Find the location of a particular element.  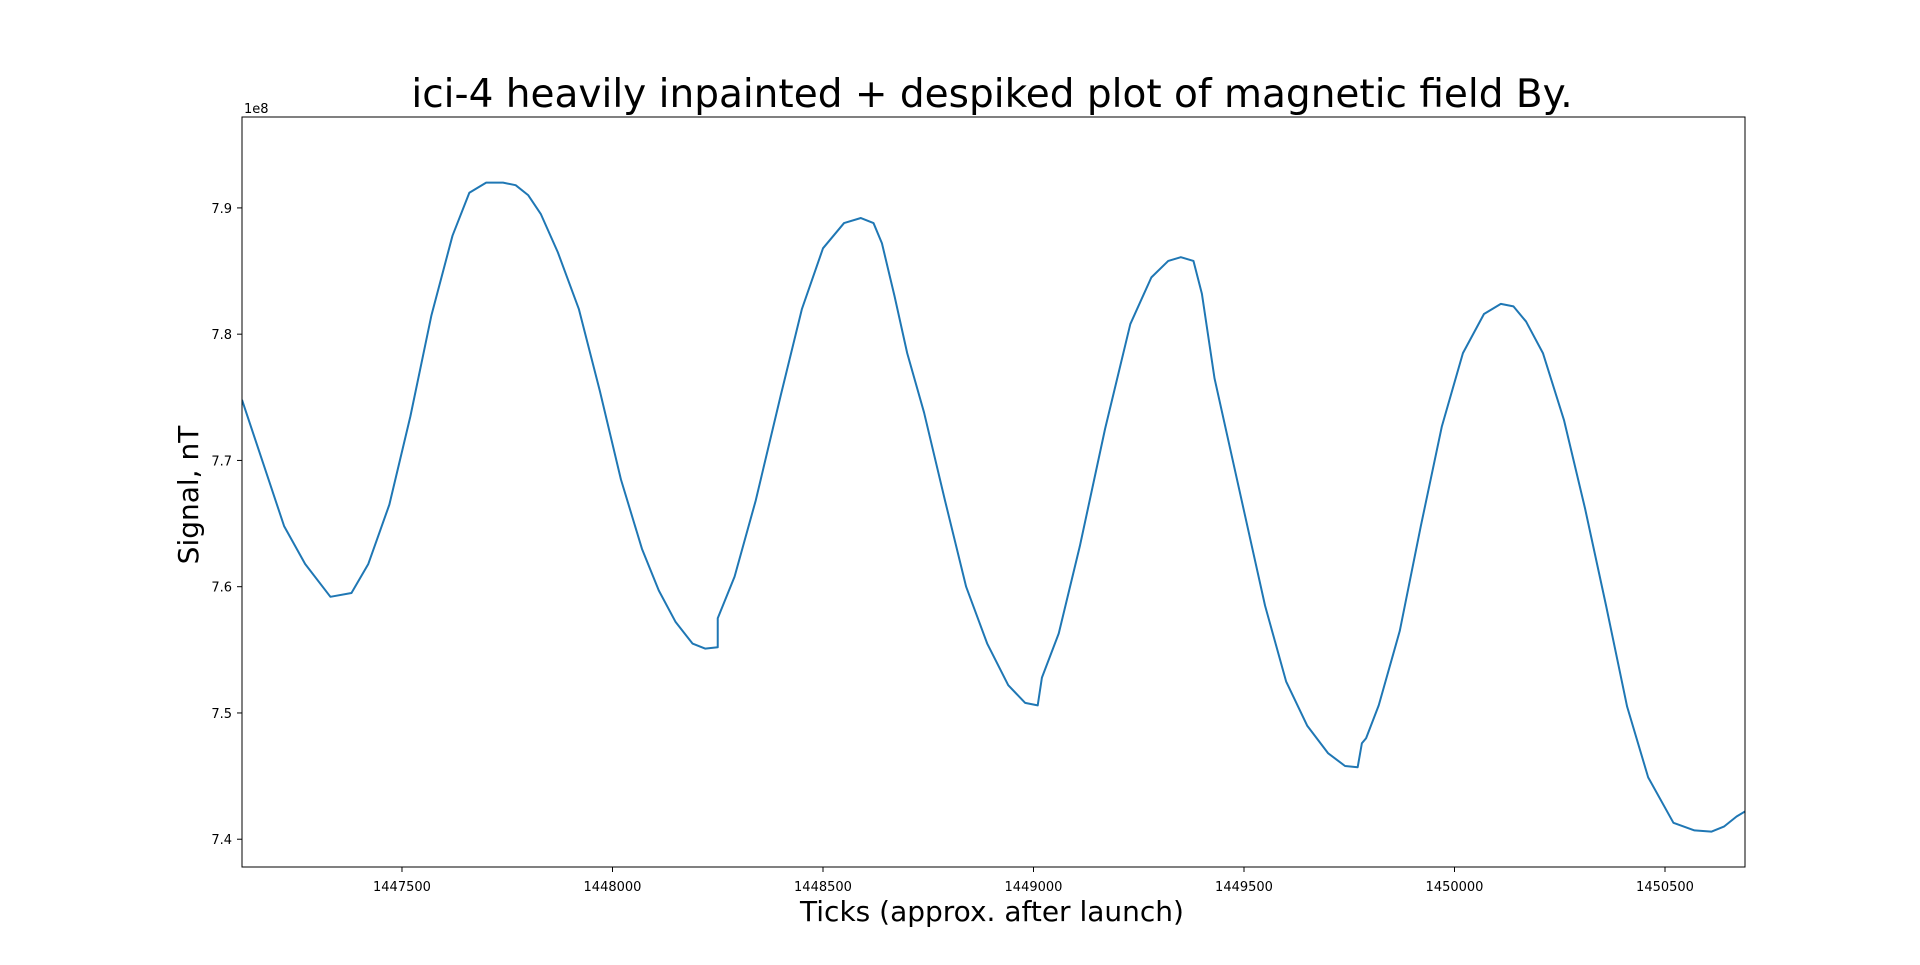

x-axis-label: Ticks (approx. after launch) is located at coordinates (991, 911).